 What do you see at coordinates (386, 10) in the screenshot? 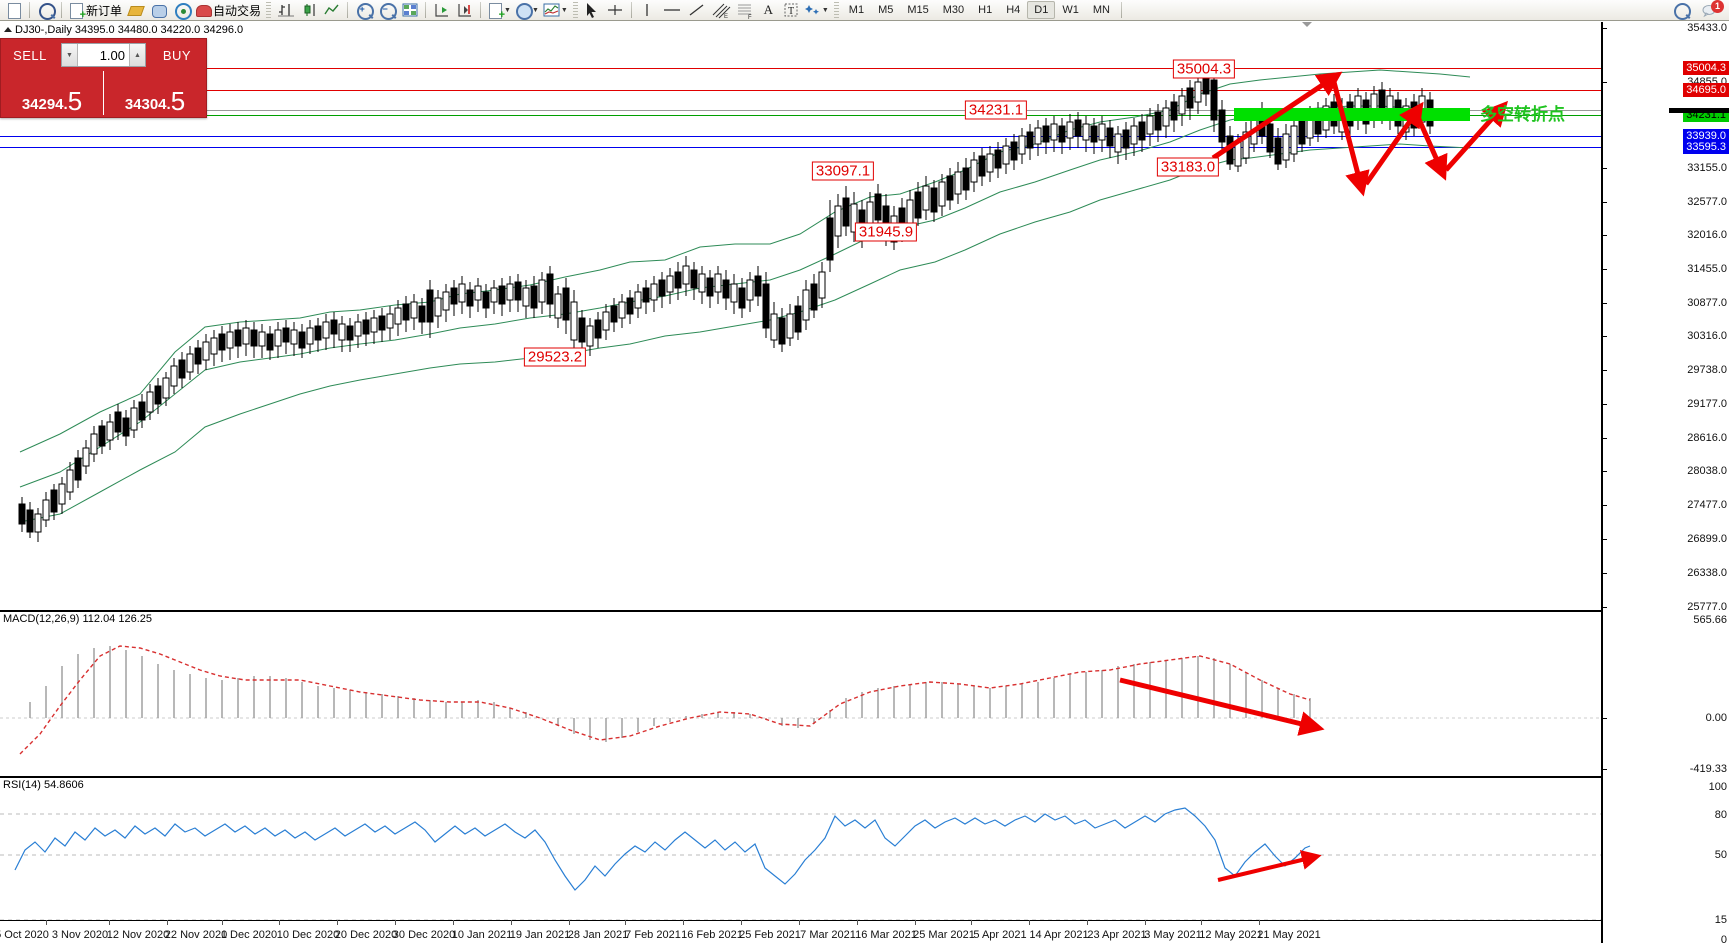
I see `zoom-out-icon: −` at bounding box center [386, 10].